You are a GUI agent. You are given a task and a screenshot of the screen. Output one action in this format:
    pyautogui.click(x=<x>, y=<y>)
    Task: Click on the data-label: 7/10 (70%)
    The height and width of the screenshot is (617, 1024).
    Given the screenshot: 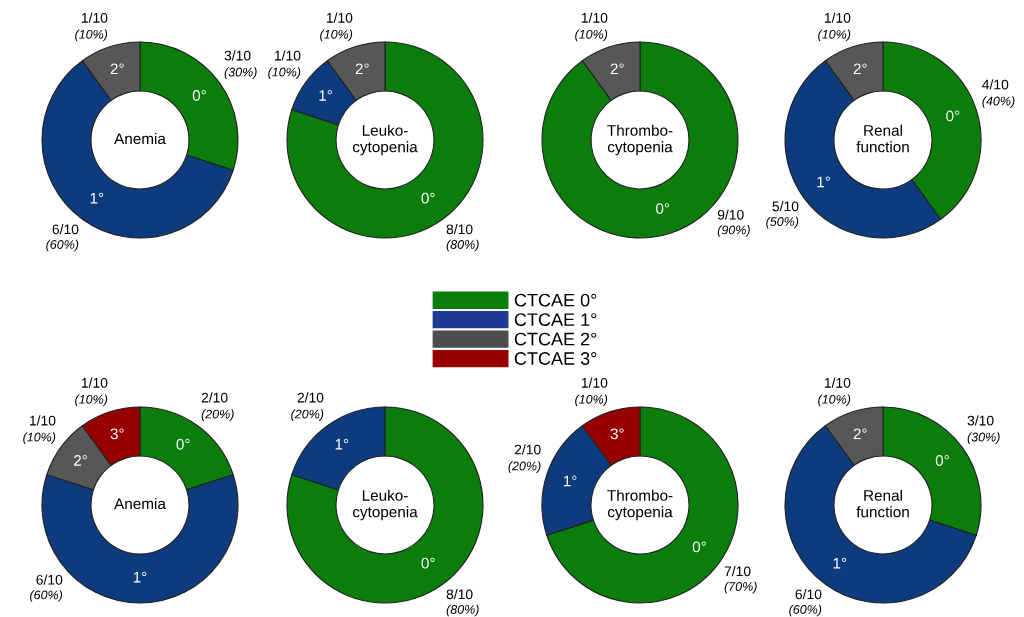 What is the action you would take?
    pyautogui.click(x=740, y=580)
    